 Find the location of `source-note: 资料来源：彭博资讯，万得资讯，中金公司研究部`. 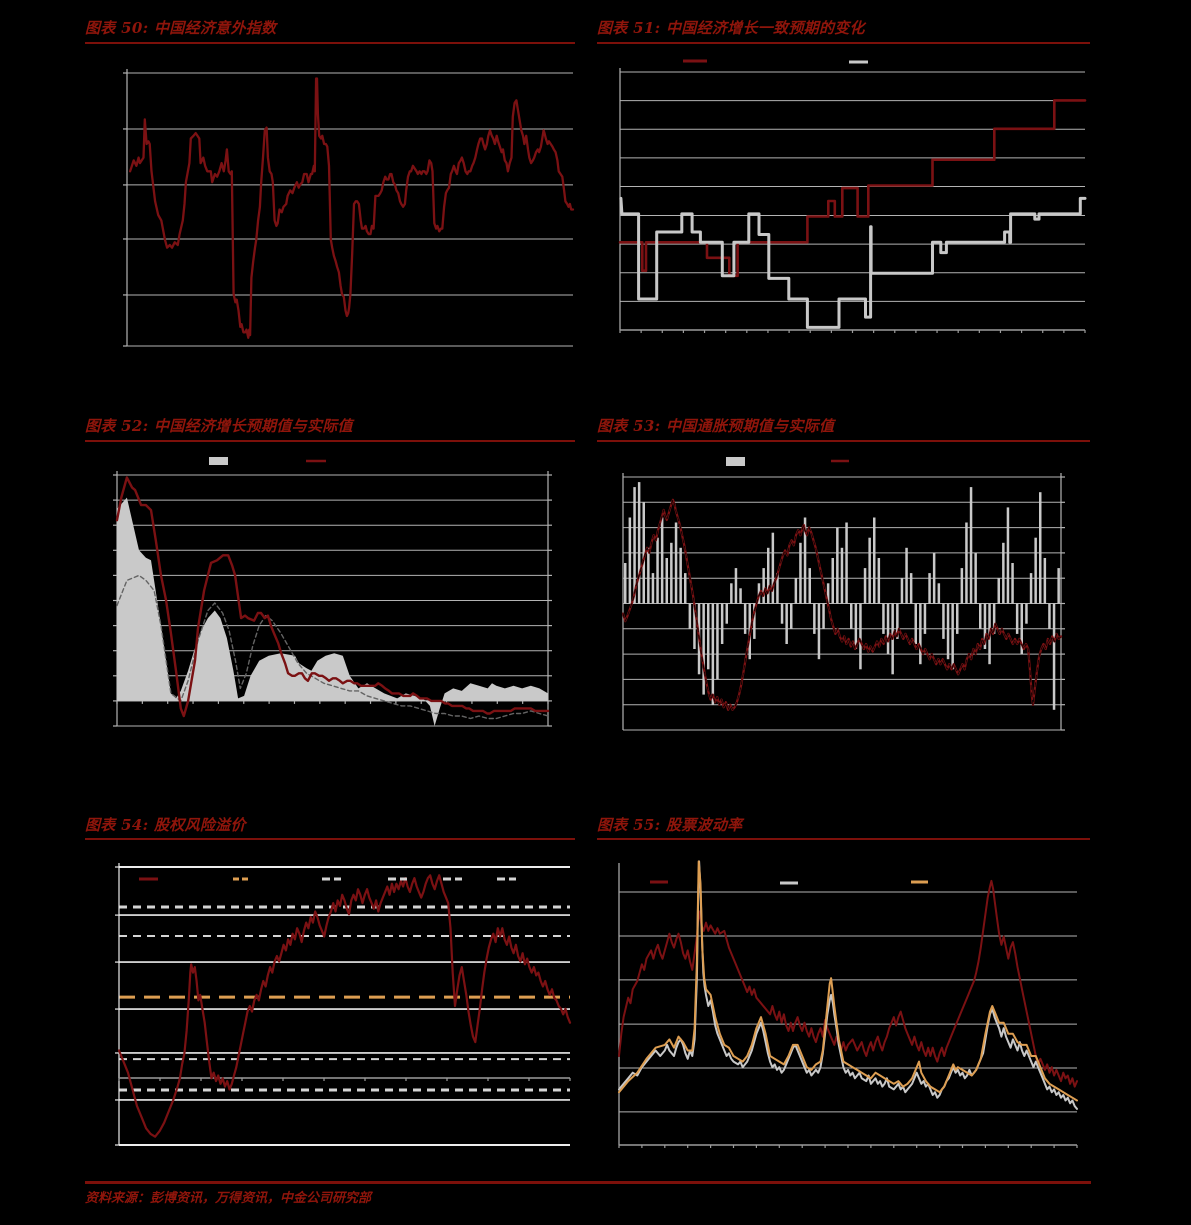

source-note: 资料来源：彭博资讯，万得资讯，中金公司研究部 is located at coordinates (228, 1198).